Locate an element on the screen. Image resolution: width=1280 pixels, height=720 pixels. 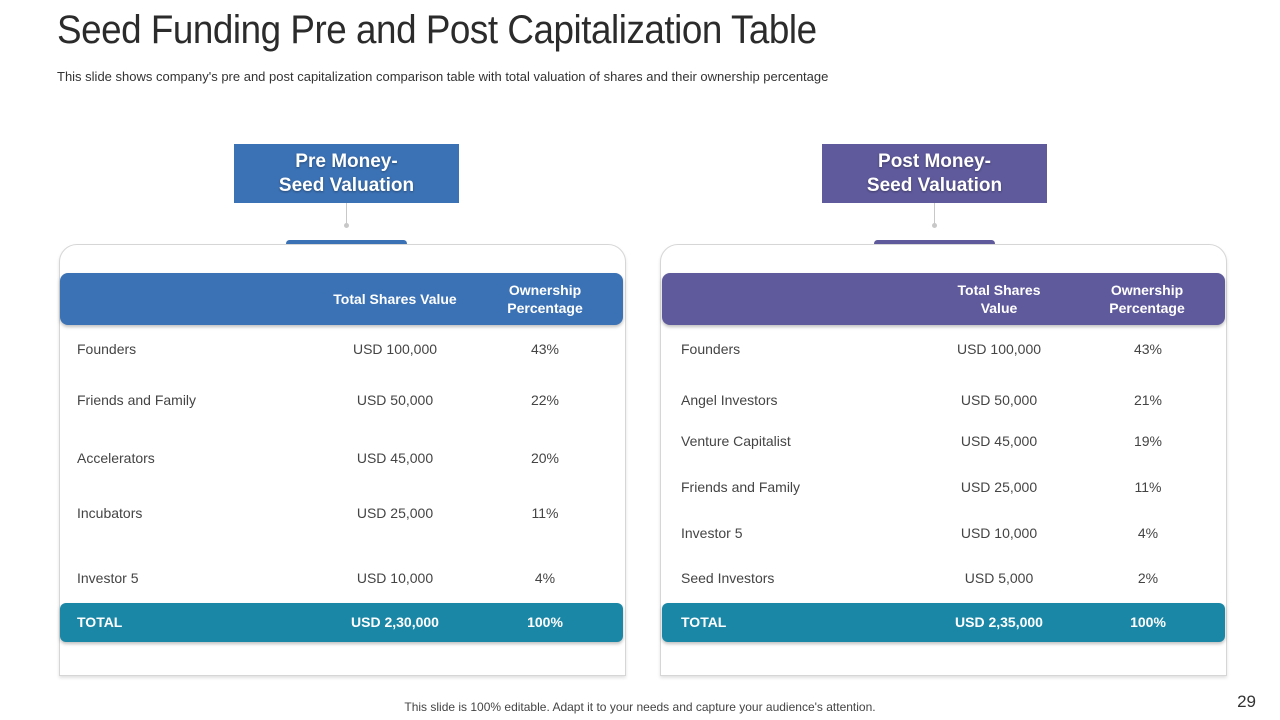
post-money-label-line2: Seed Valuation is located at coordinates (934, 185).